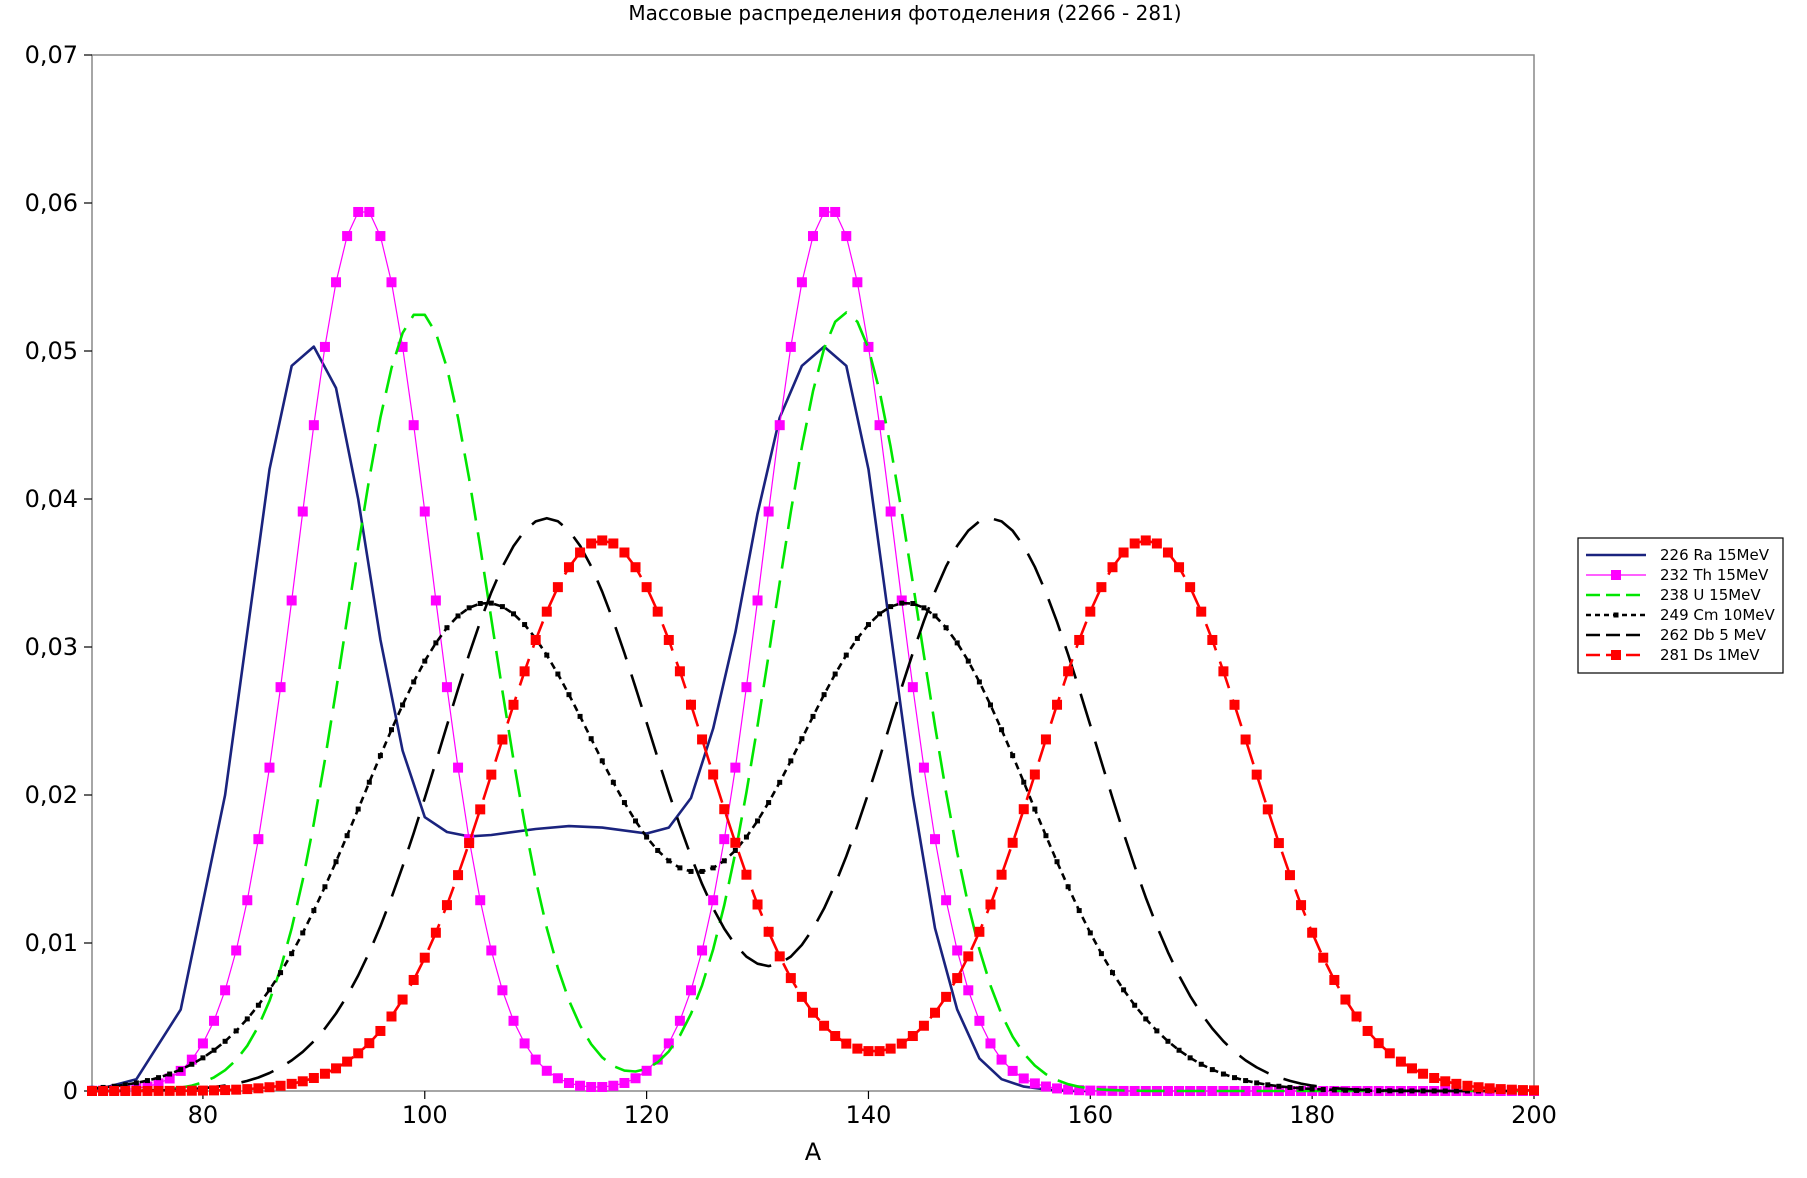  What do you see at coordinates (1710, 595) in the screenshot?
I see `legend-label: 238 U 15MeV` at bounding box center [1710, 595].